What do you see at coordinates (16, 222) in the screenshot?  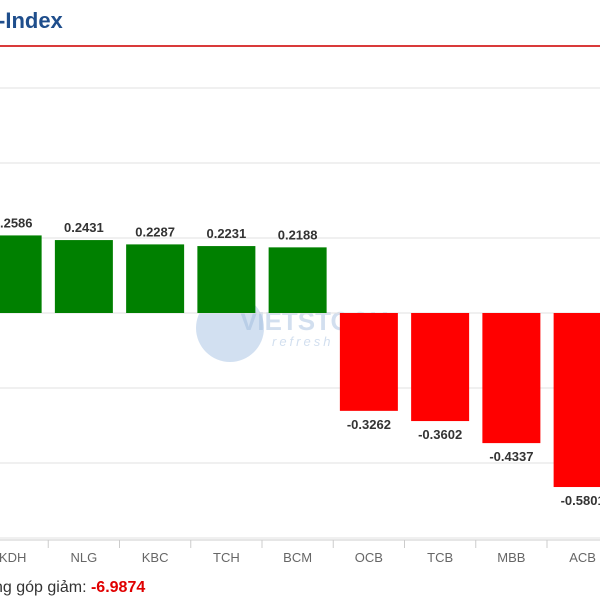 I see `data-label: 0.2586` at bounding box center [16, 222].